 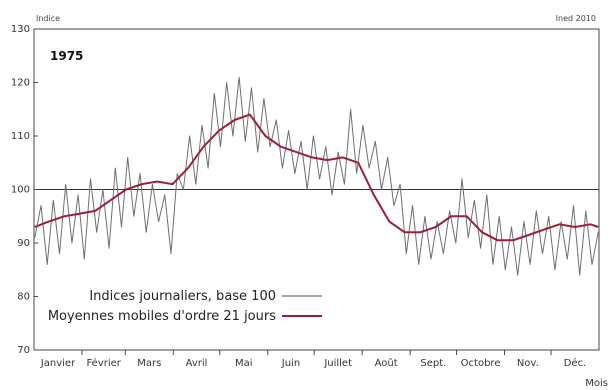 What do you see at coordinates (103, 363) in the screenshot?
I see `x-tick-label: Février` at bounding box center [103, 363].